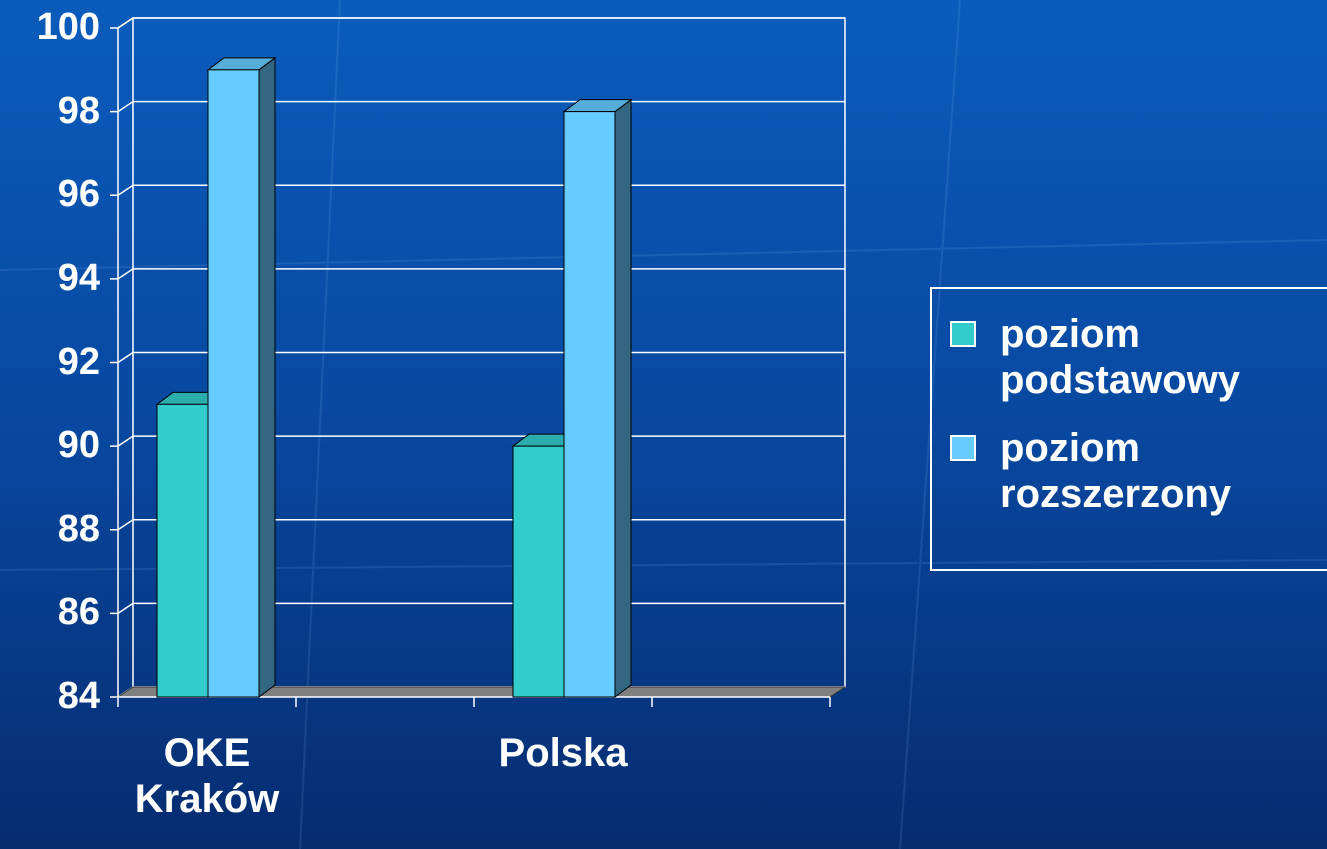 The height and width of the screenshot is (849, 1327). What do you see at coordinates (78, 528) in the screenshot?
I see `y-tick-label: 88` at bounding box center [78, 528].